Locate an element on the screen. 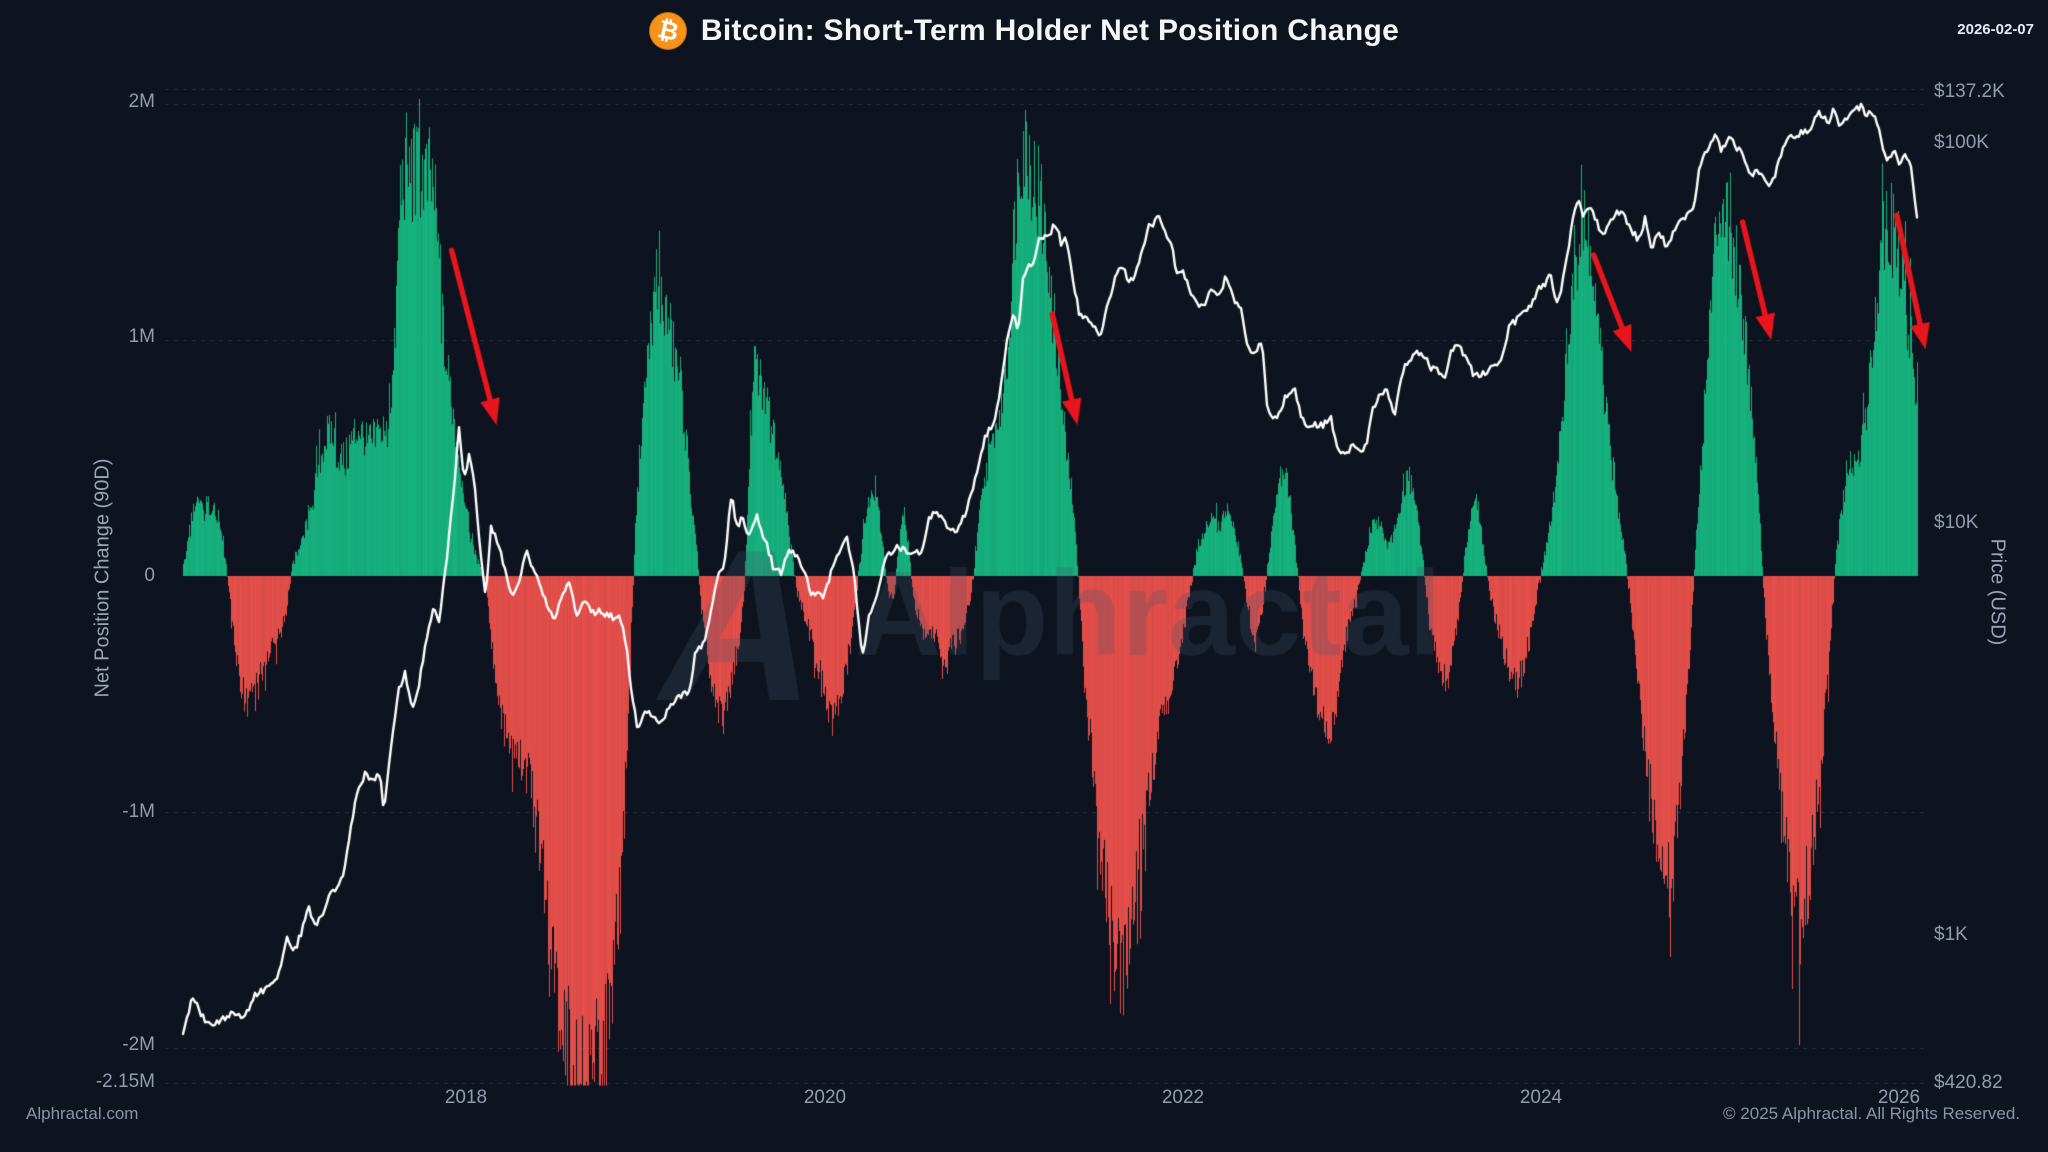 This screenshot has width=2048, height=1152. left-axis-tick: 0 is located at coordinates (149, 575).